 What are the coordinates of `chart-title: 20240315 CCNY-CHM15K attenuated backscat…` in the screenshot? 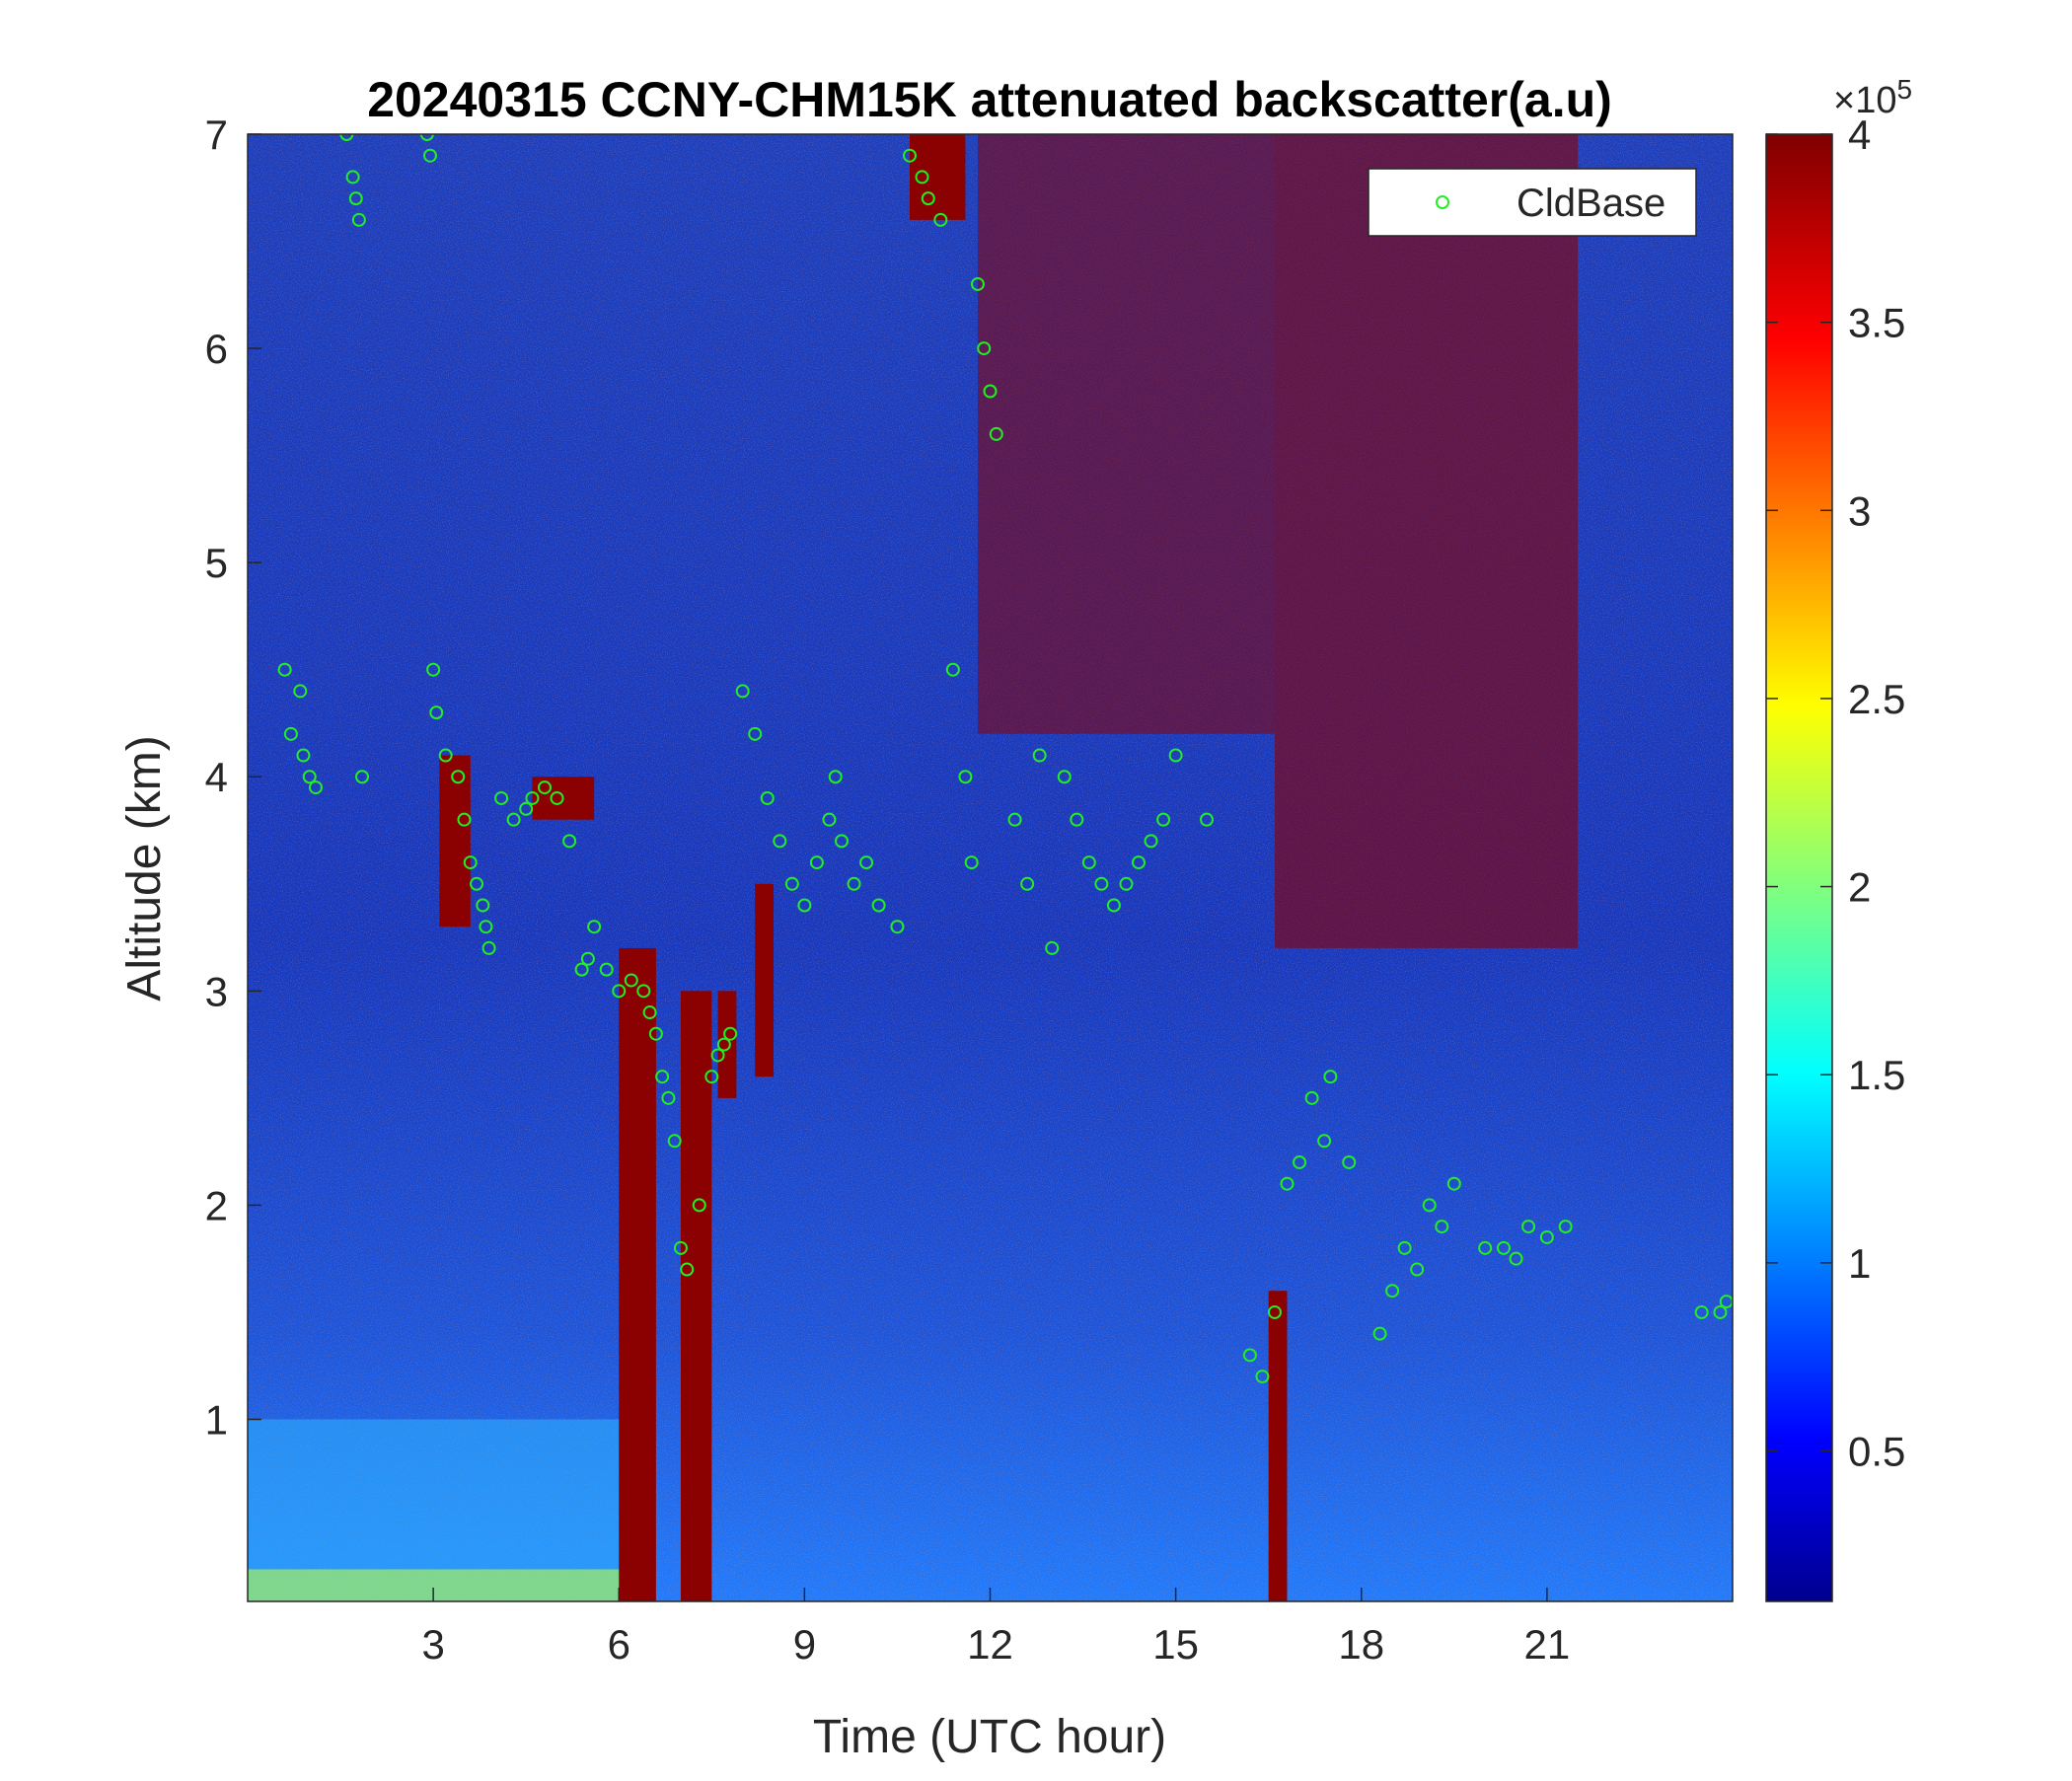 It's located at (990, 99).